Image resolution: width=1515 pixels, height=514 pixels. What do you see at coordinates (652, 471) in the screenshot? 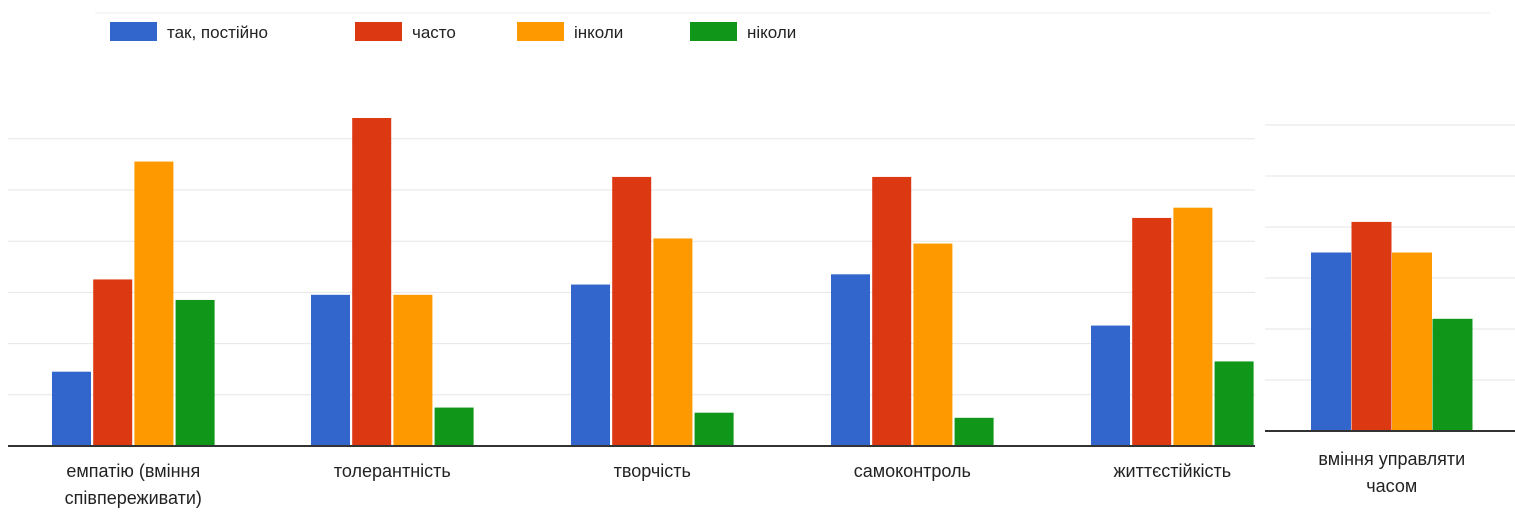
I see `category-label: творчість` at bounding box center [652, 471].